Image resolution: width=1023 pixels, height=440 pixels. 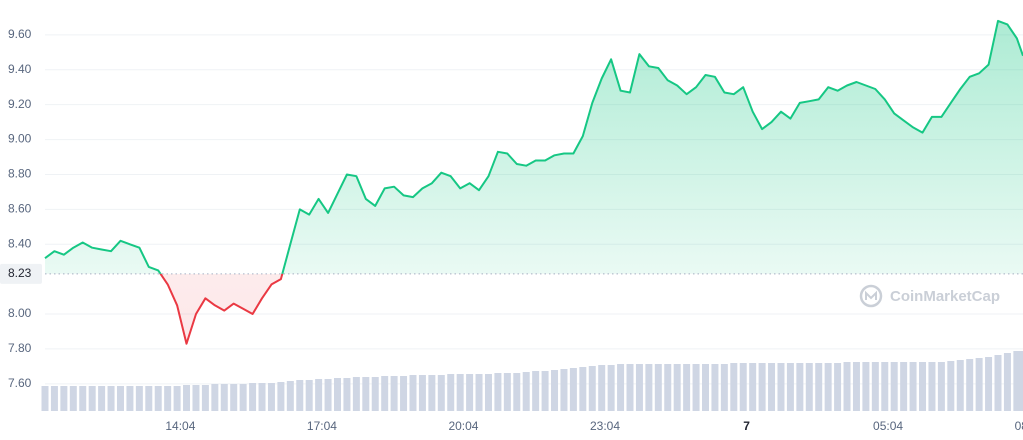 I want to click on y-tick-label: 8.60, so click(x=20, y=209).